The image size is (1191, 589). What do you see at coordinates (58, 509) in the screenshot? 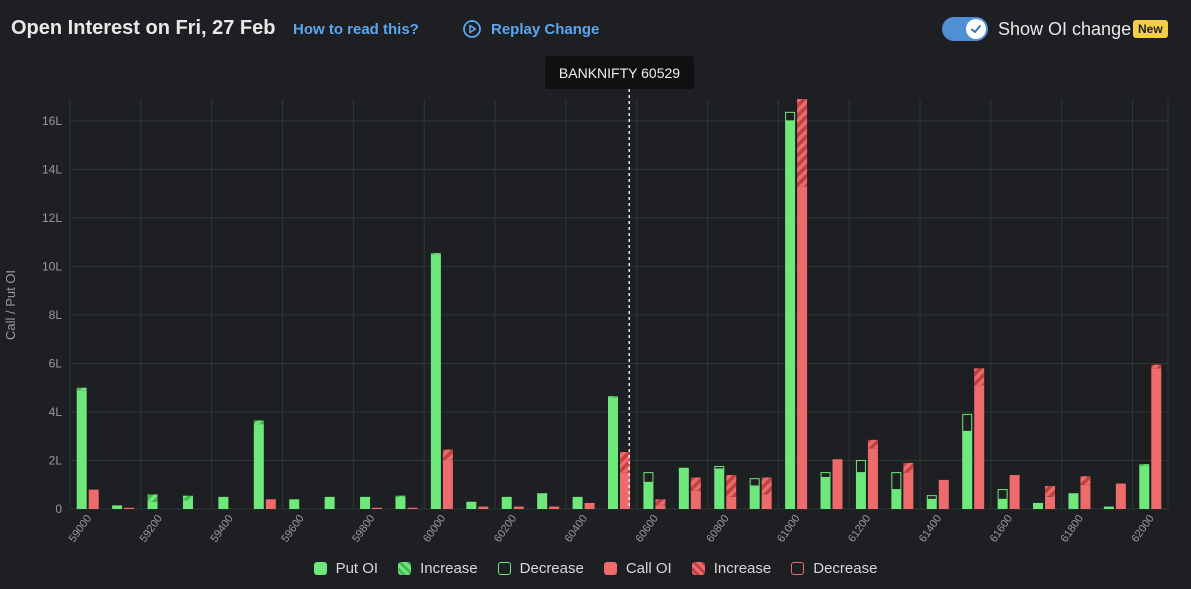
I see `y-tick-label: 0` at bounding box center [58, 509].